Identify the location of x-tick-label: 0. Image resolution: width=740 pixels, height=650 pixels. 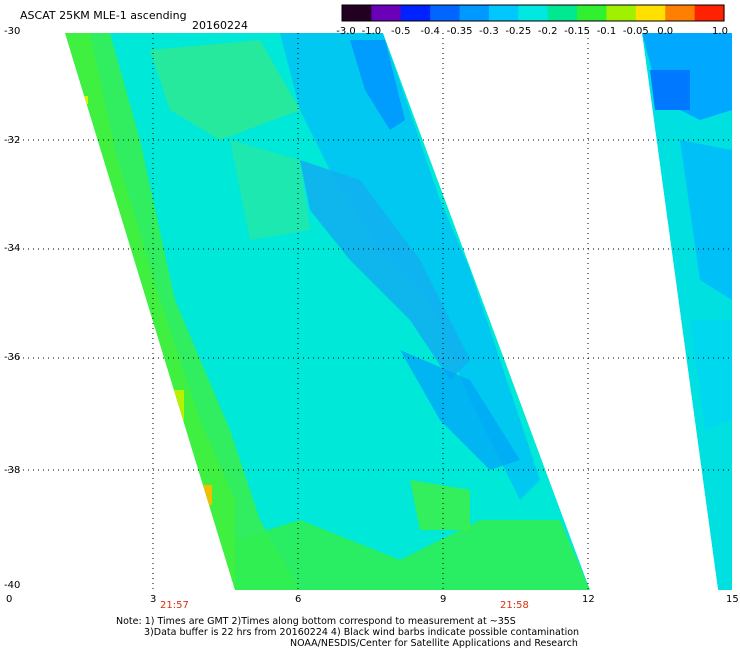
(9, 599).